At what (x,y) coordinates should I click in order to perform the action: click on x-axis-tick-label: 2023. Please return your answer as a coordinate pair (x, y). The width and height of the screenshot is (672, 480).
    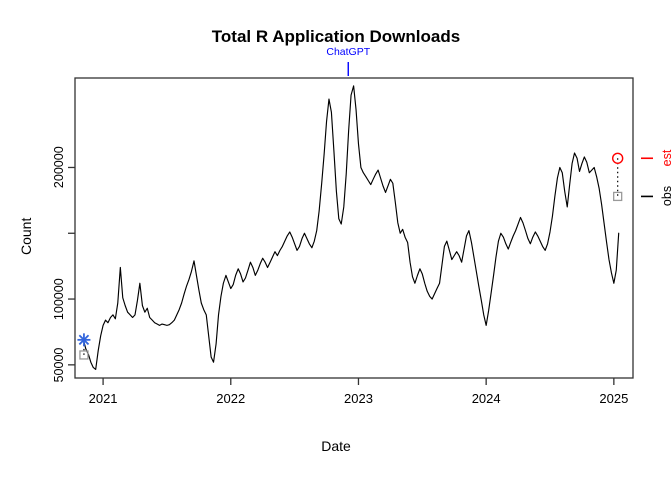
    Looking at the image, I should click on (358, 398).